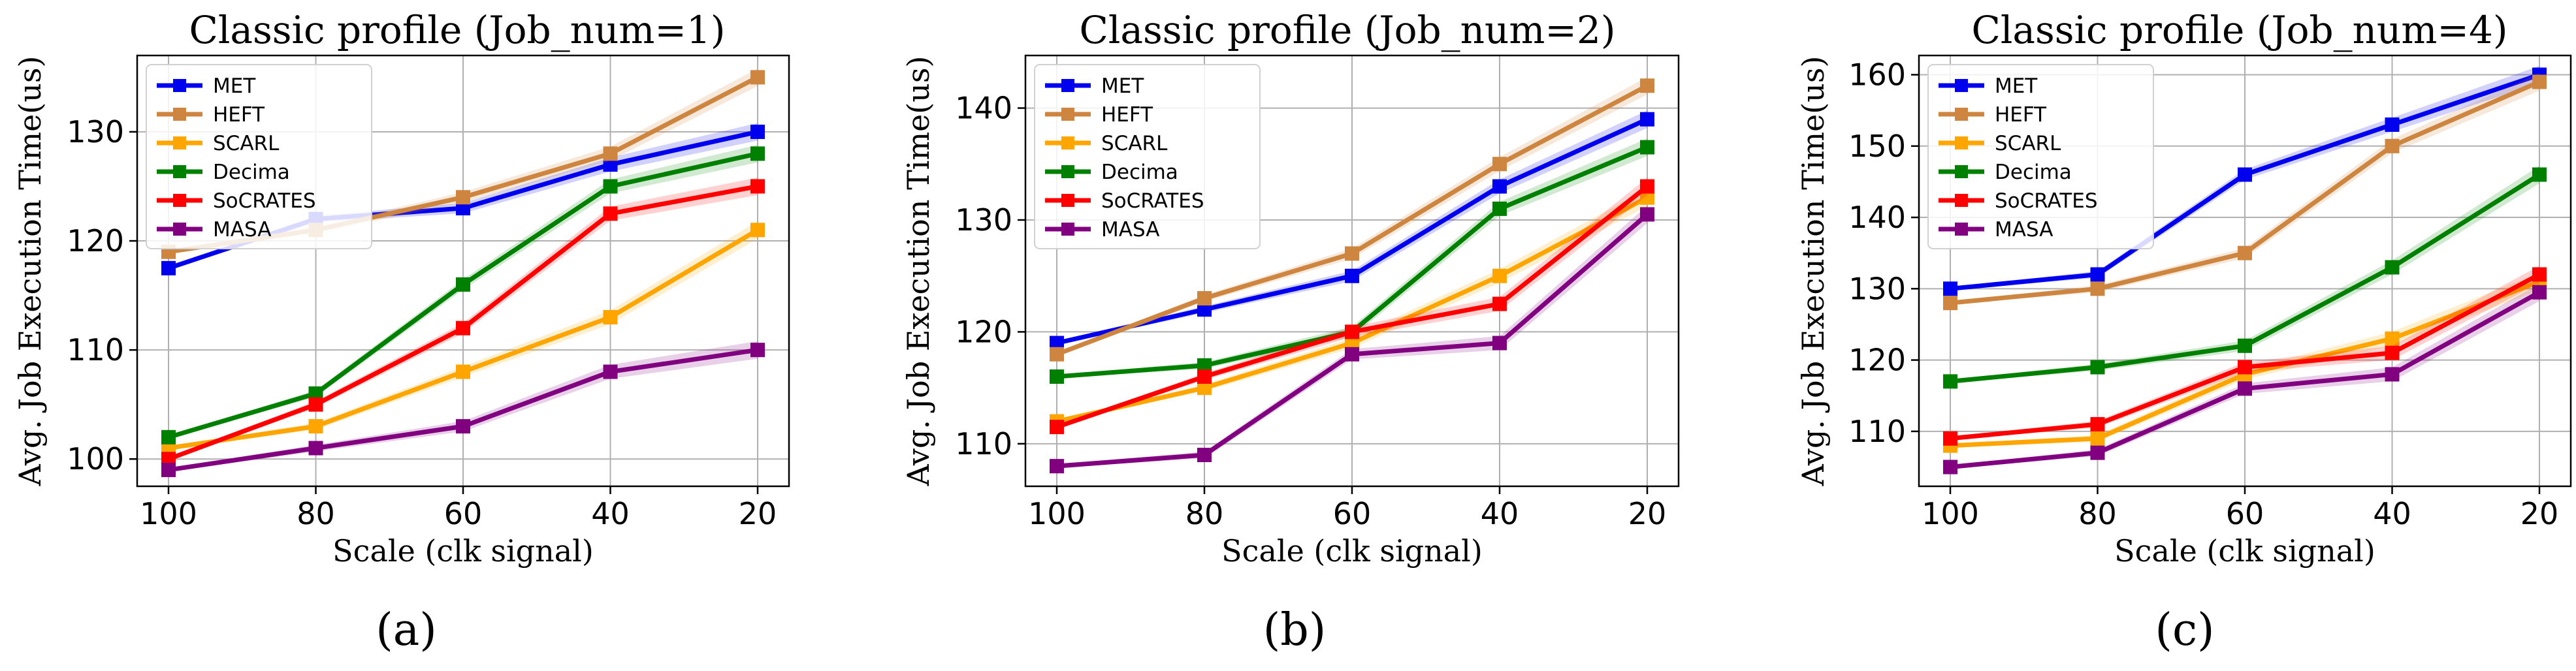  What do you see at coordinates (983, 444) in the screenshot?
I see `chart2-y-tick-label: 110` at bounding box center [983, 444].